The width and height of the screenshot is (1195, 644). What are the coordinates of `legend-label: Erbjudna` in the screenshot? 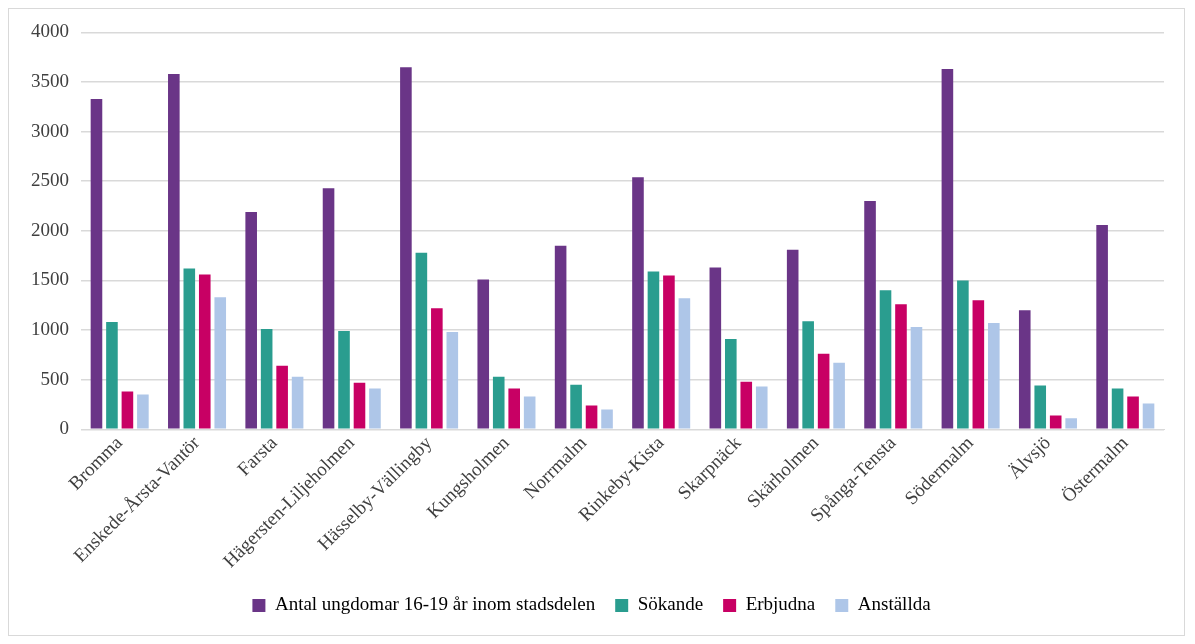 It's located at (780, 604).